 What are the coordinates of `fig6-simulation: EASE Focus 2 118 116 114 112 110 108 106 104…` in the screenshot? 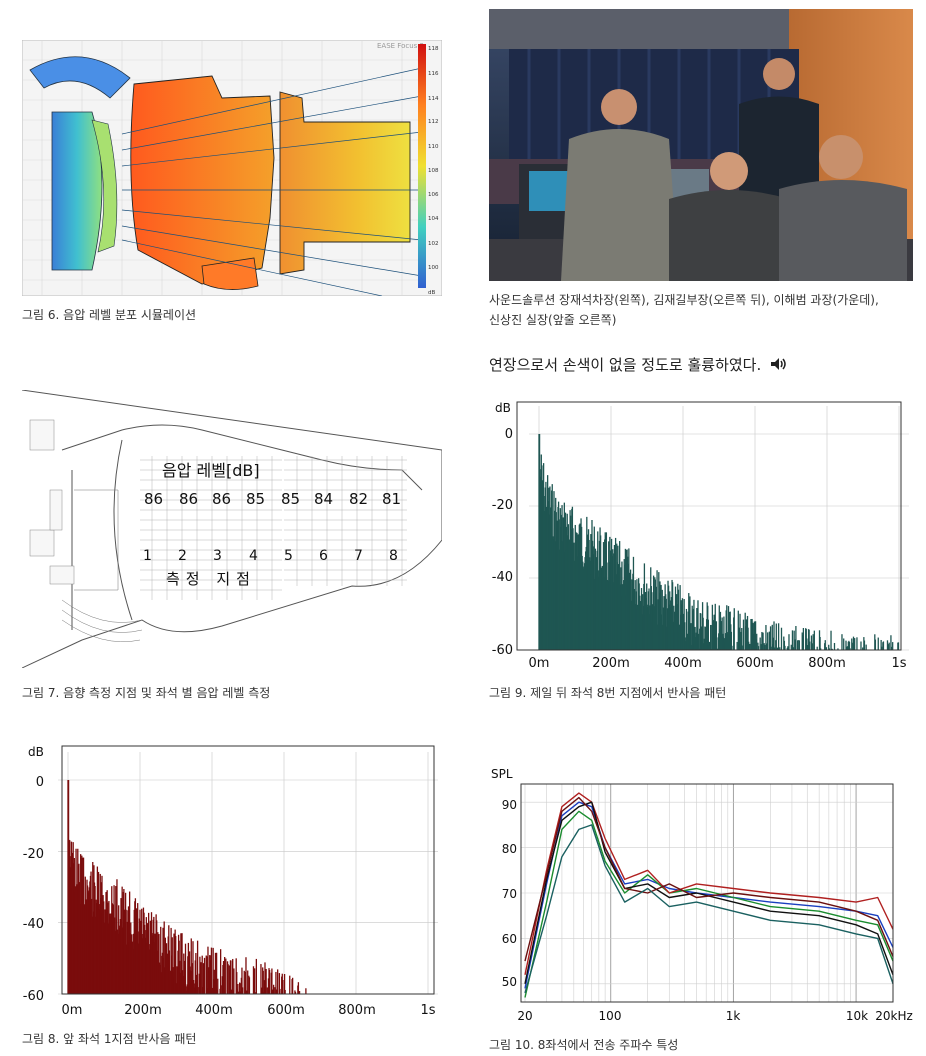 It's located at (232, 168).